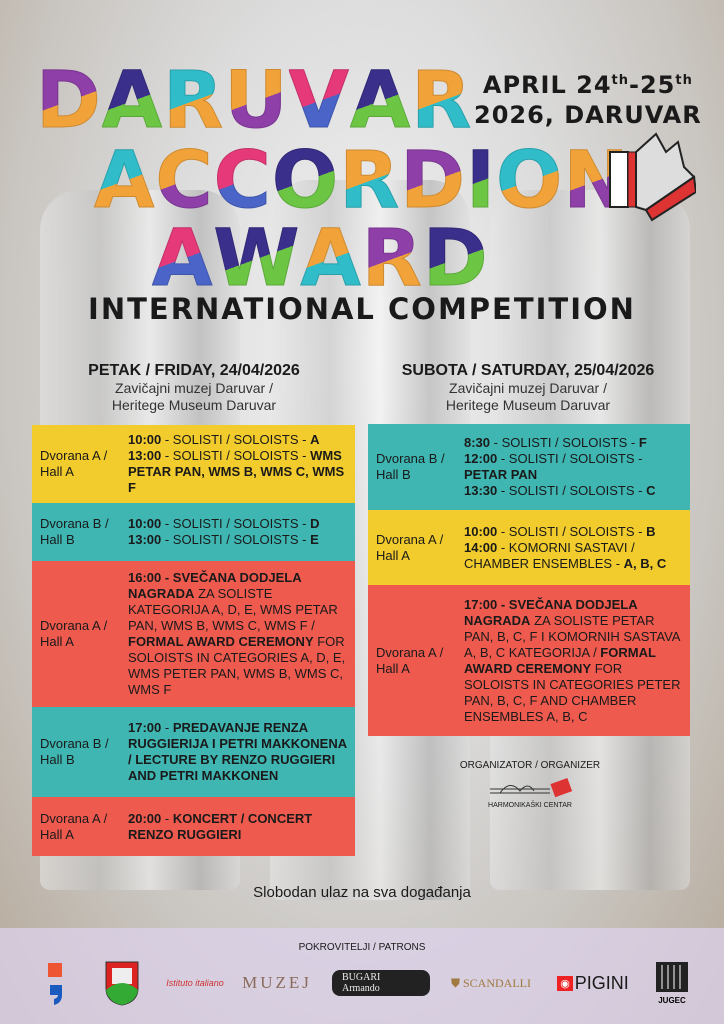 This screenshot has width=724, height=1024. Describe the element at coordinates (314, 539) in the screenshot. I see `event-text: E` at that location.